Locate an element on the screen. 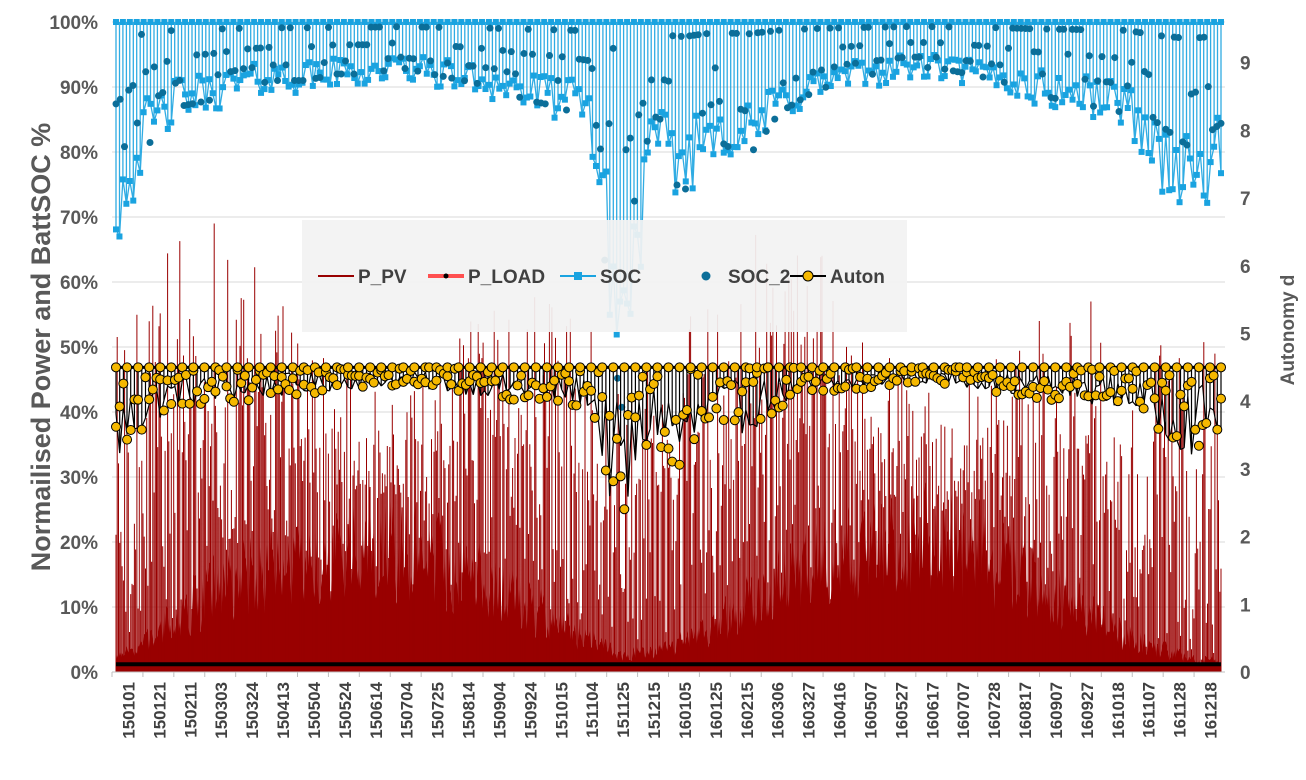  x-tick-label: 161128 is located at coordinates (1180, 710).